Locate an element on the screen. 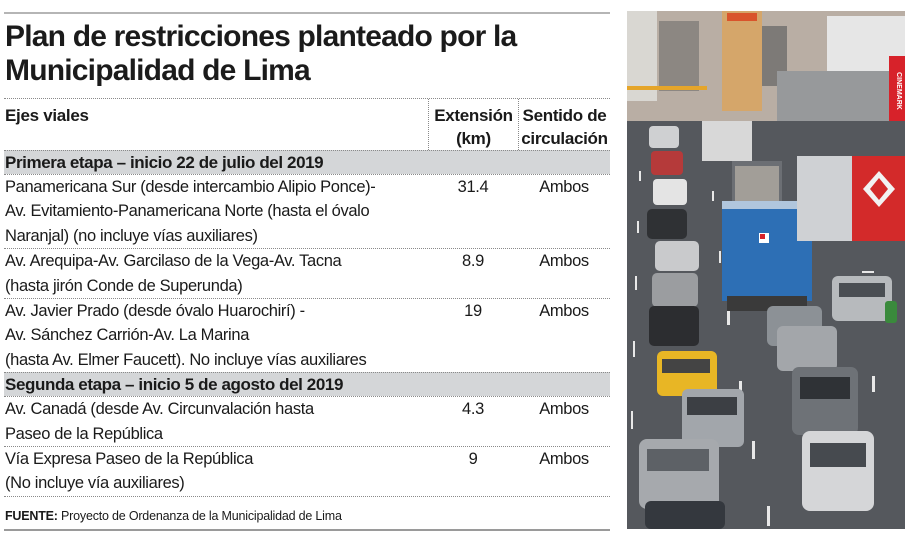 This screenshot has width=920, height=536. header-extension-line1: Extensión is located at coordinates (473, 115).